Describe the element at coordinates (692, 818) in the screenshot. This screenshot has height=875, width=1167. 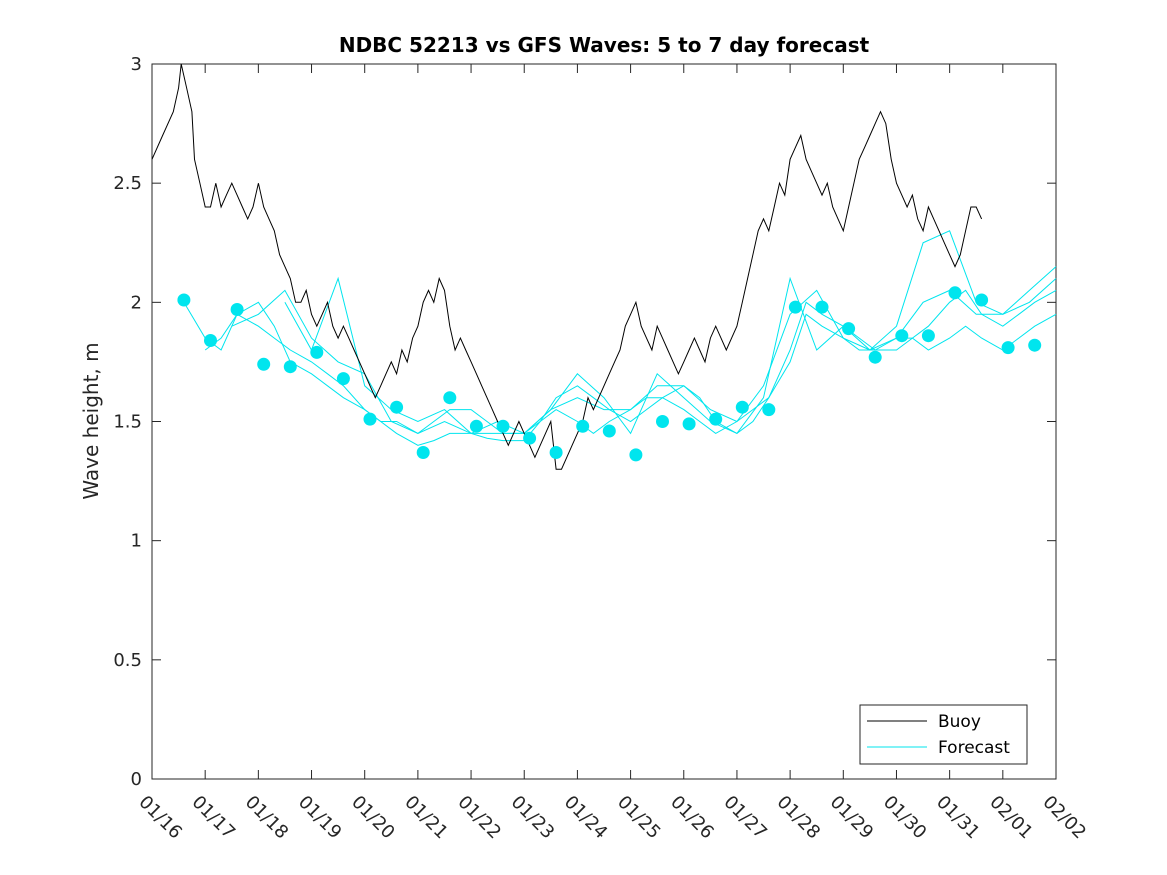
I see `x-tick-label: 01/26` at that location.